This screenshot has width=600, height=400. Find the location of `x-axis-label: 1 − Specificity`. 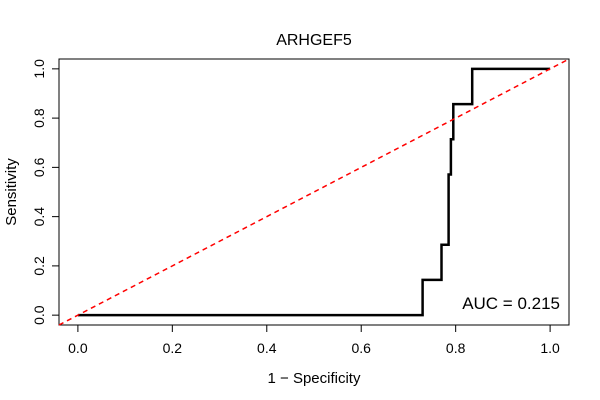

x-axis-label: 1 − Specificity is located at coordinates (314, 378).